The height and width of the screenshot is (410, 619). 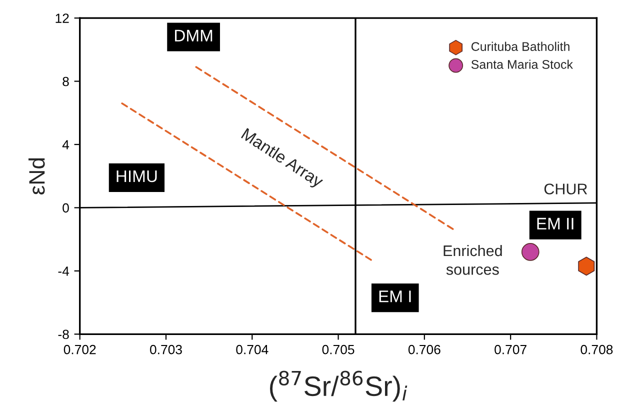 I want to click on annotation: HIMU, so click(x=136, y=176).